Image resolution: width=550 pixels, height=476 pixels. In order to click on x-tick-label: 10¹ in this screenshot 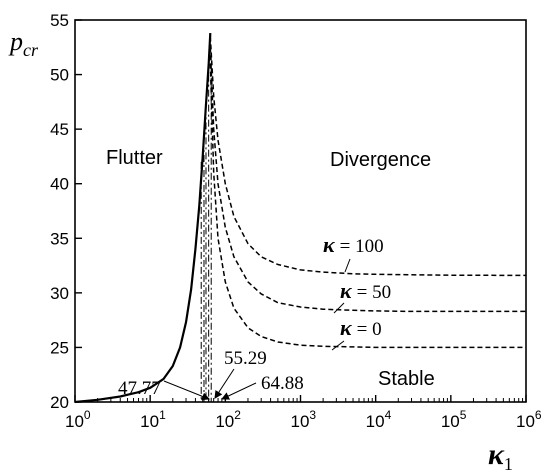, I will do `click(153, 419)`.